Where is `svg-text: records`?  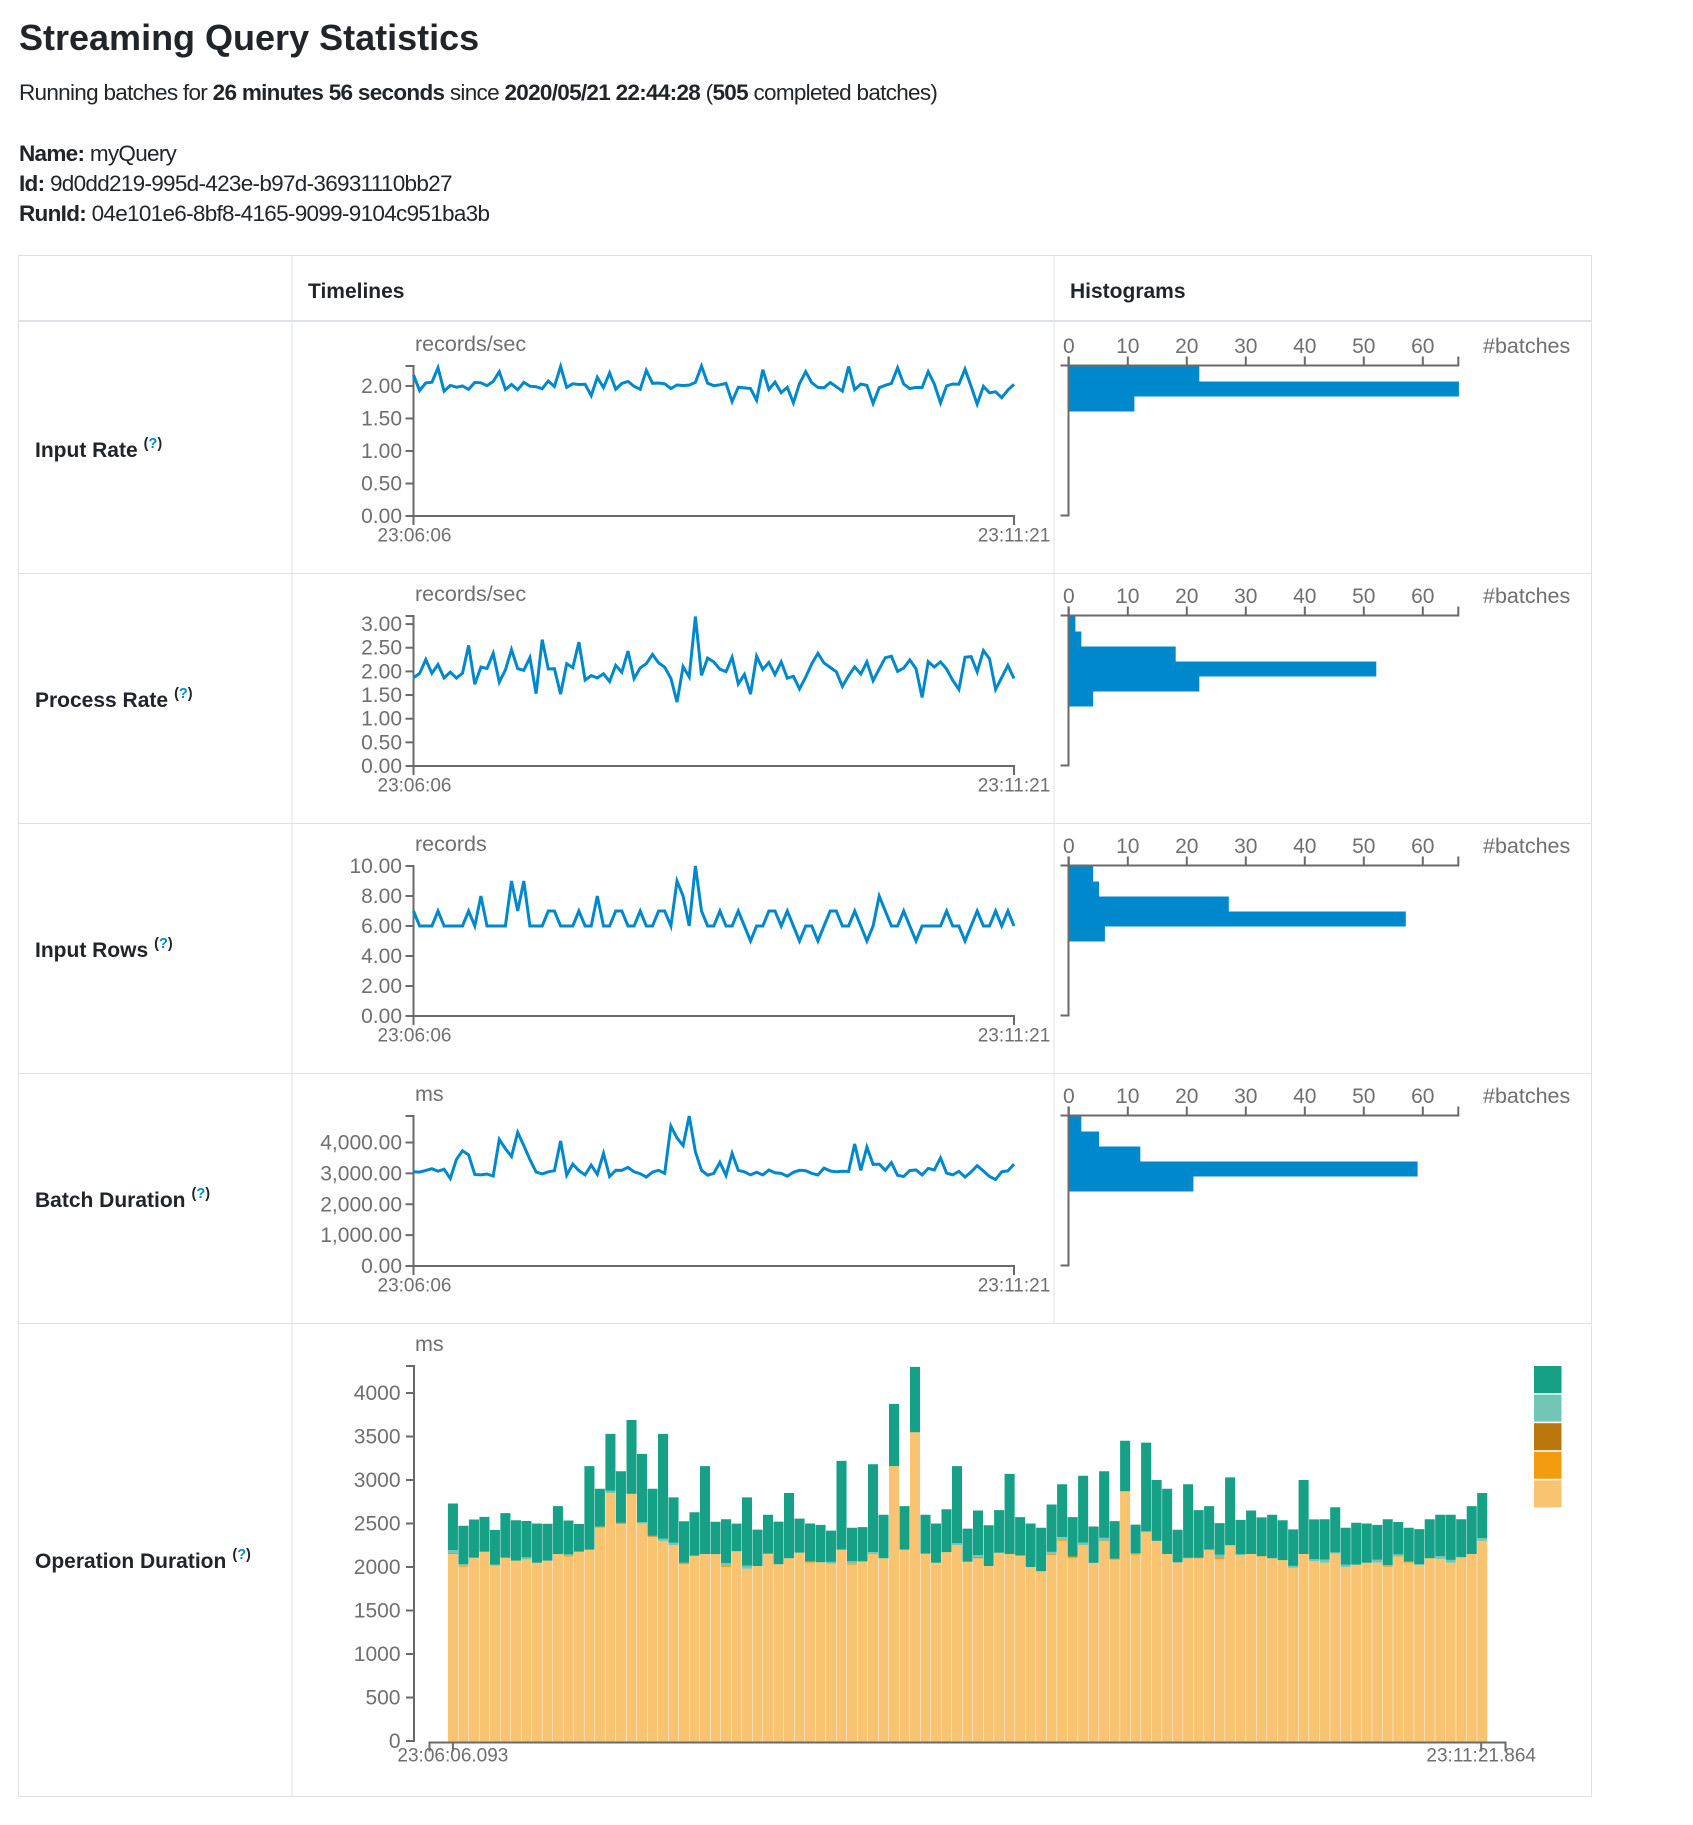 svg-text: records is located at coordinates (451, 844).